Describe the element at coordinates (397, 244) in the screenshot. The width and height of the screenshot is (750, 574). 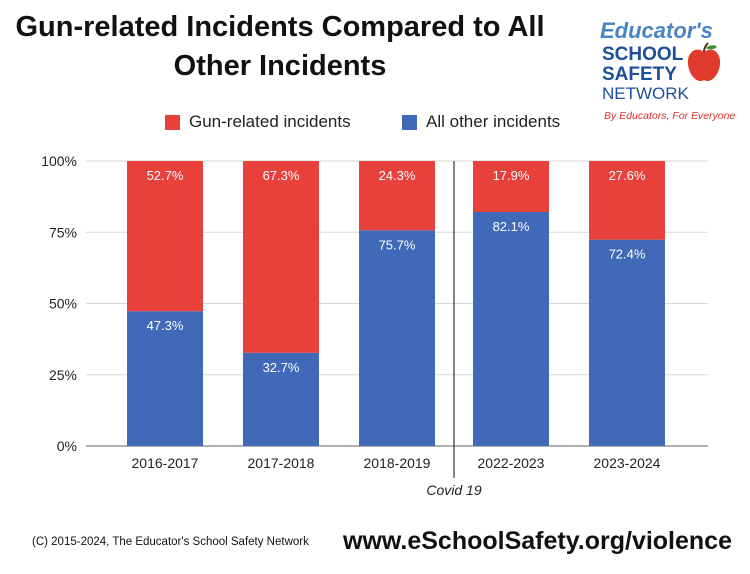
I see `data-label-other: 75.7%` at that location.